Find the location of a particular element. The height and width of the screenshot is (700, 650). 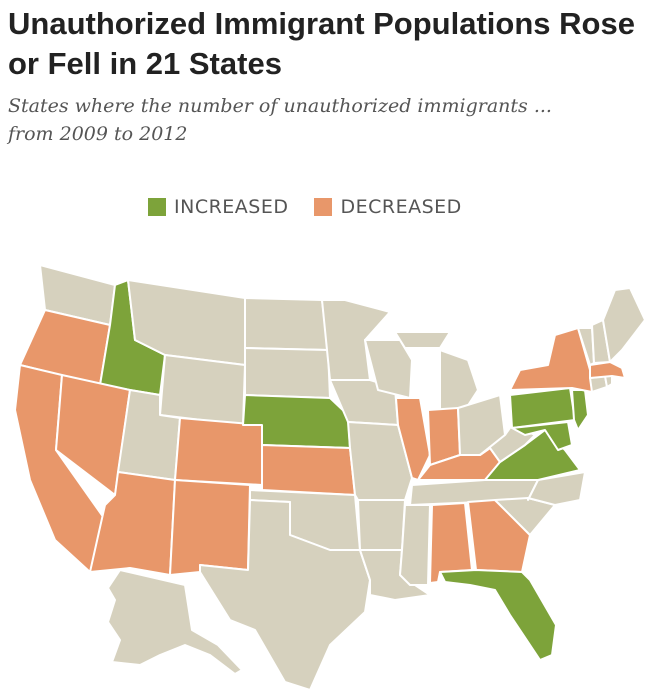

state-north-dakota is located at coordinates (286, 324).